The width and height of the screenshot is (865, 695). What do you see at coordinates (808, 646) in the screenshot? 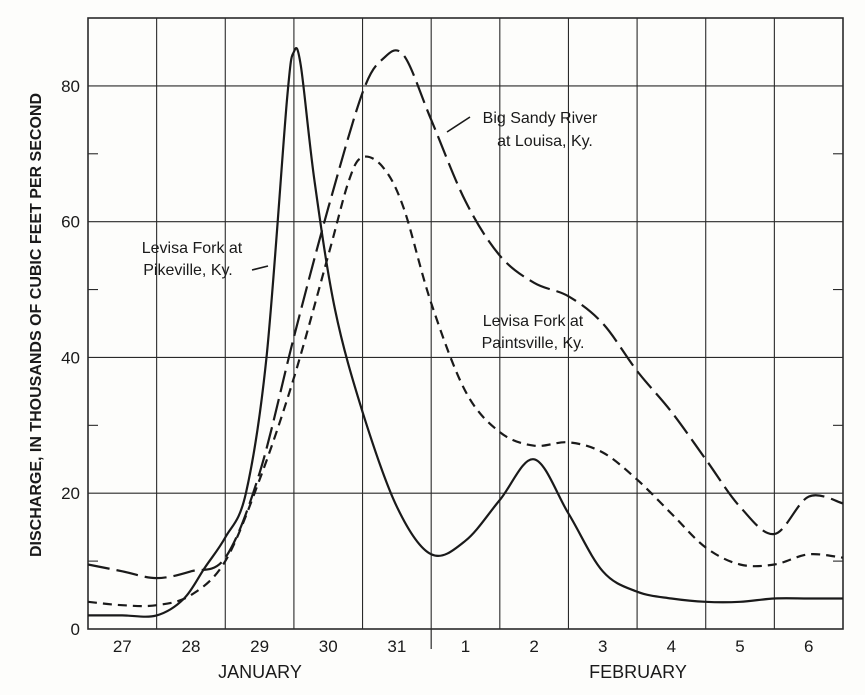
I see `x-tick-label: 6` at bounding box center [808, 646].